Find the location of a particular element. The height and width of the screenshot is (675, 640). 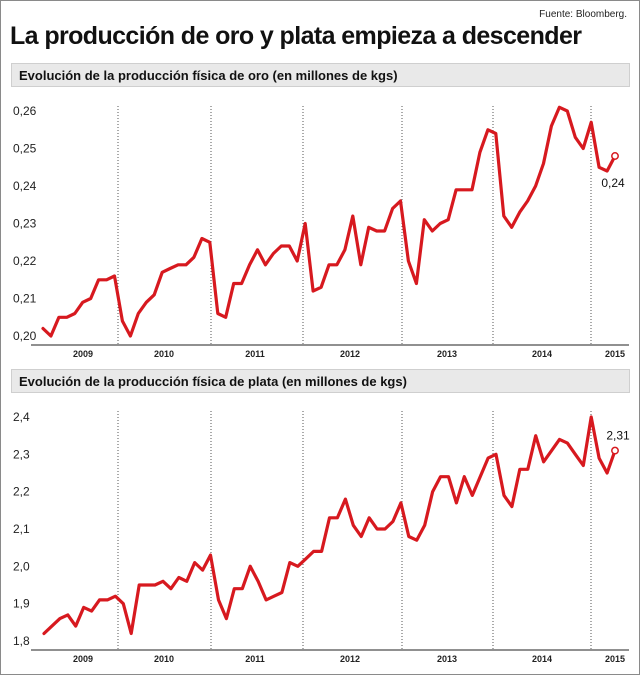

gold-end-marker is located at coordinates (615, 156).